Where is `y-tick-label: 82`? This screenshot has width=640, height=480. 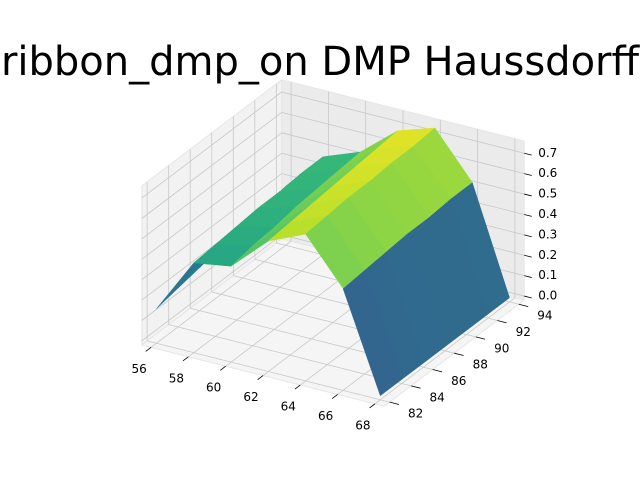 y-tick-label: 82 is located at coordinates (415, 414).